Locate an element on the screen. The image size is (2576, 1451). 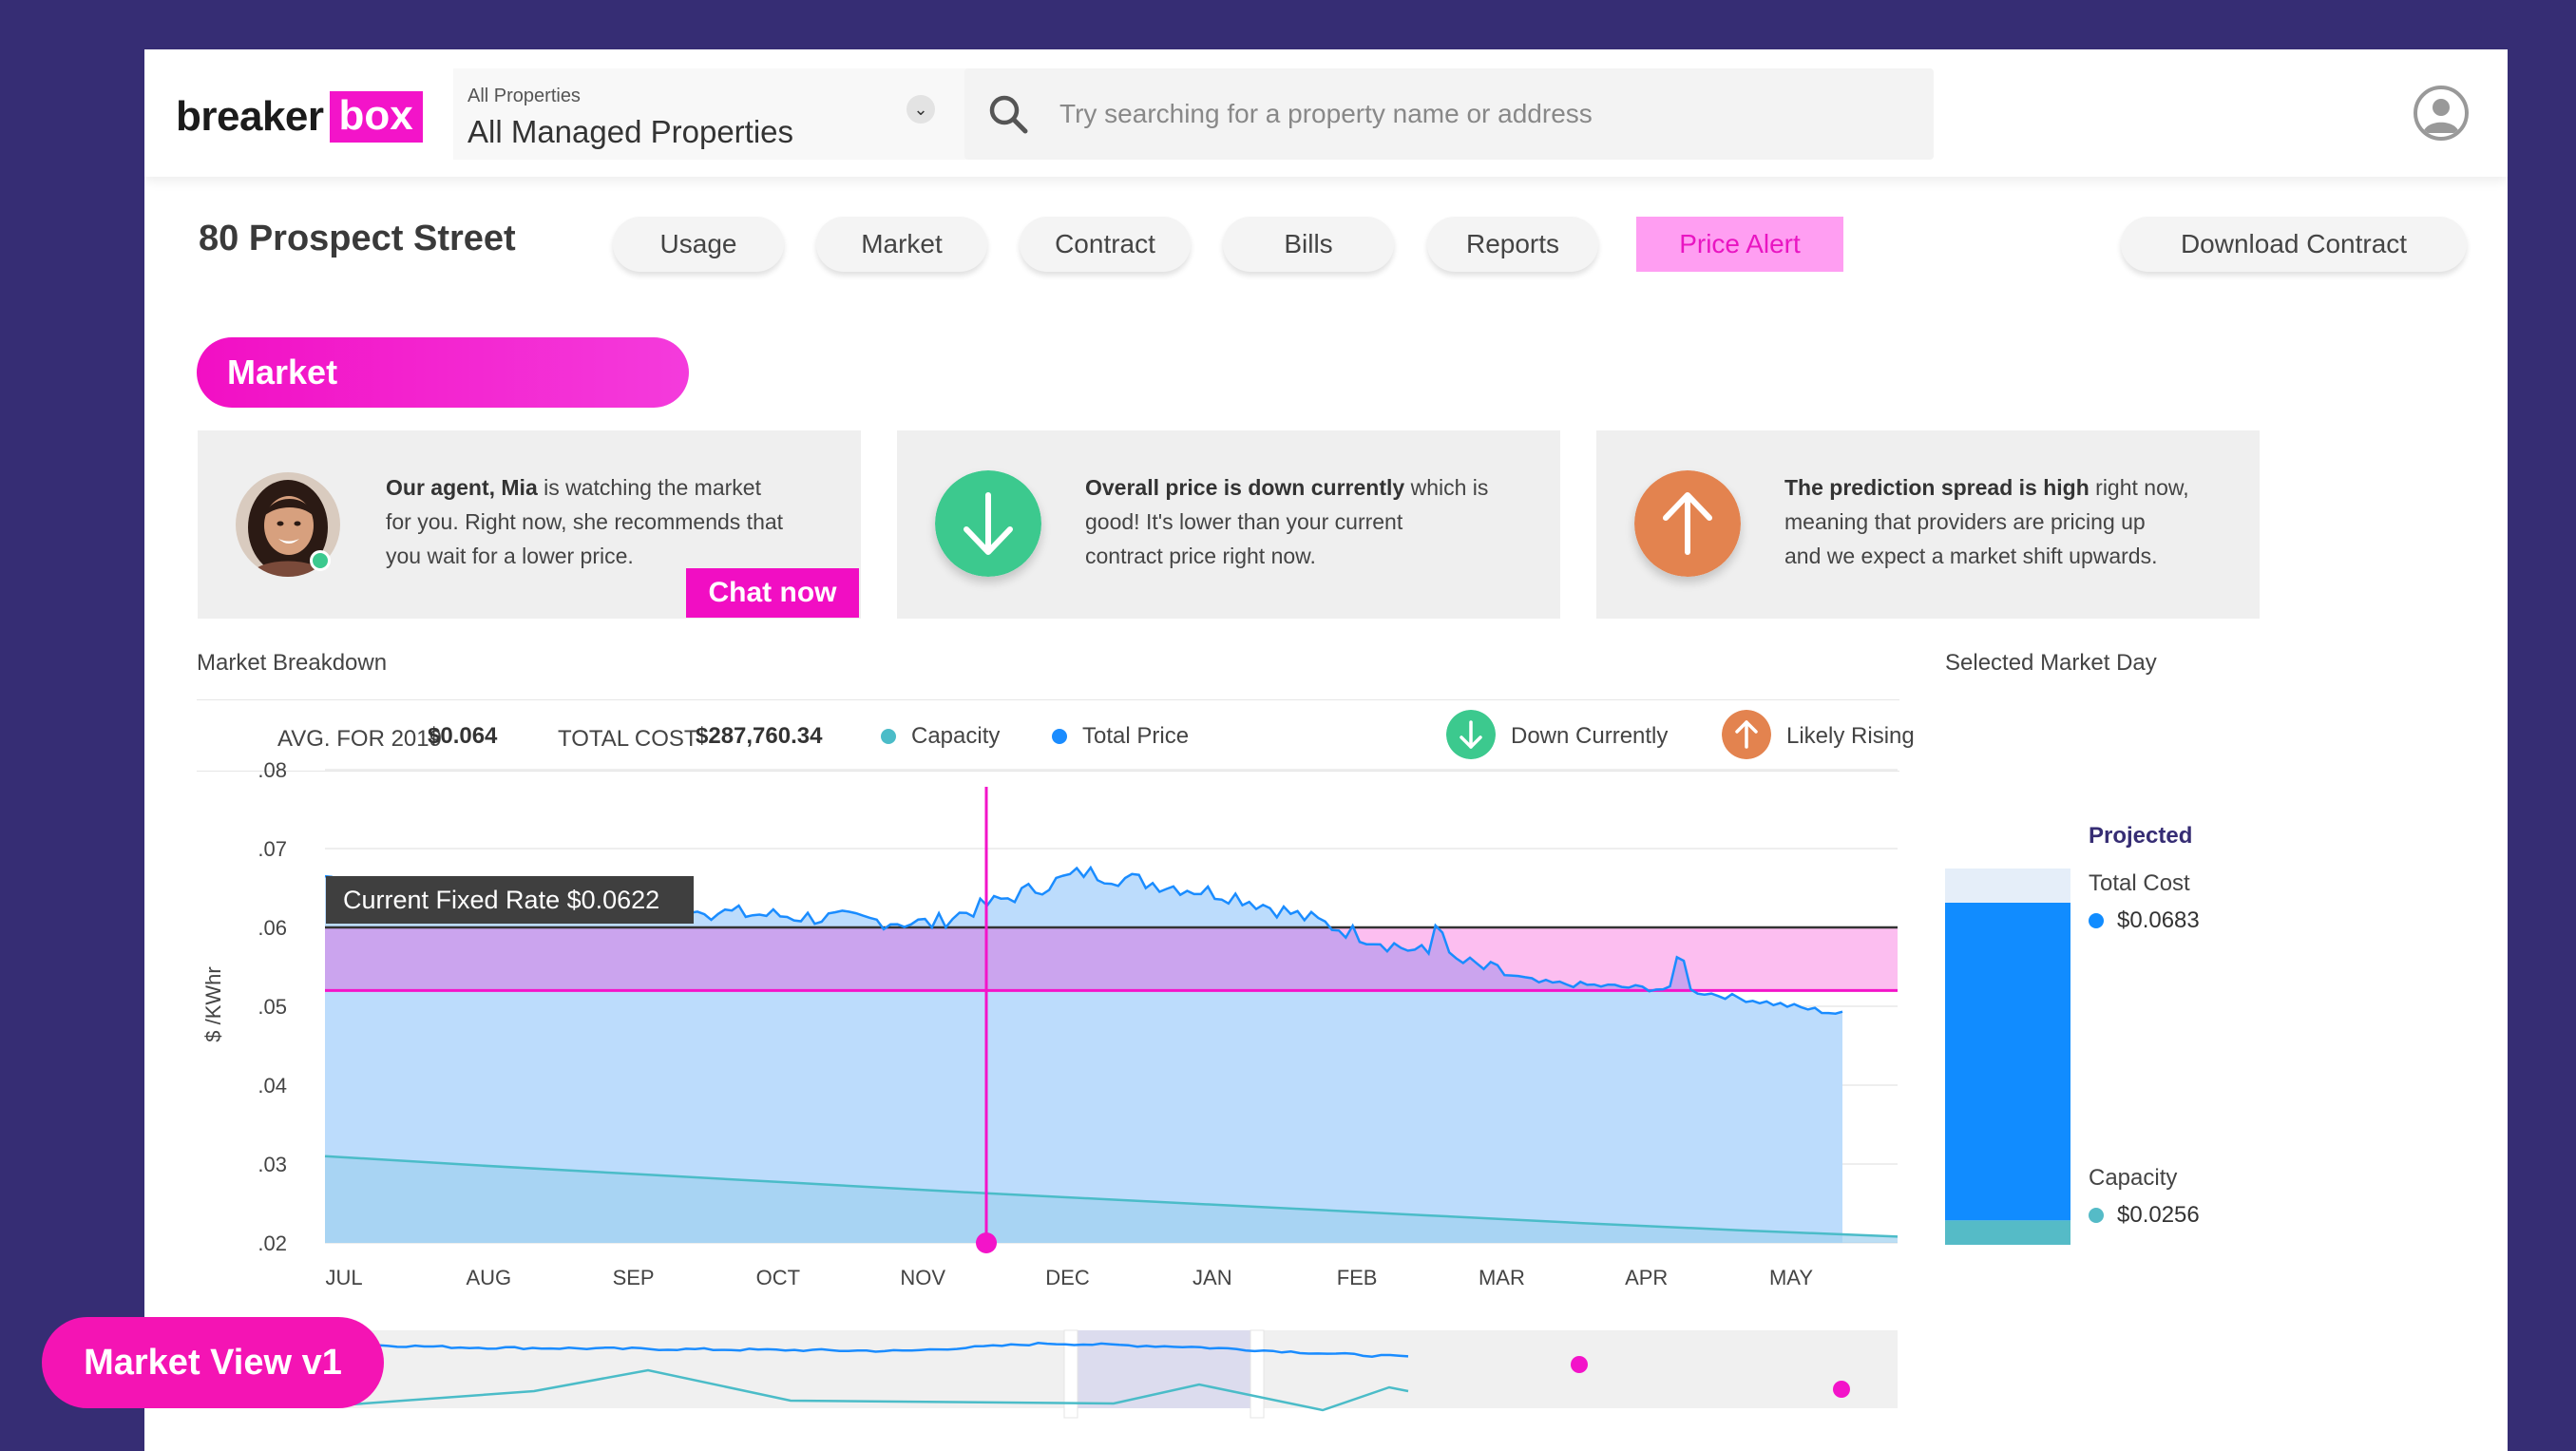
price-status-line2: good! It's lower than your current is located at coordinates (1244, 521).